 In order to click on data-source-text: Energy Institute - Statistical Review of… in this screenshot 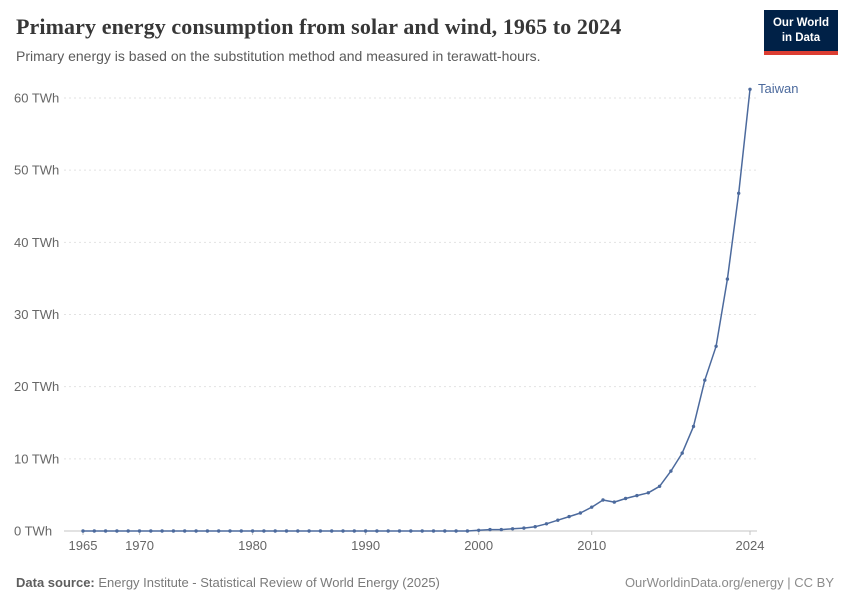, I will do `click(267, 582)`.